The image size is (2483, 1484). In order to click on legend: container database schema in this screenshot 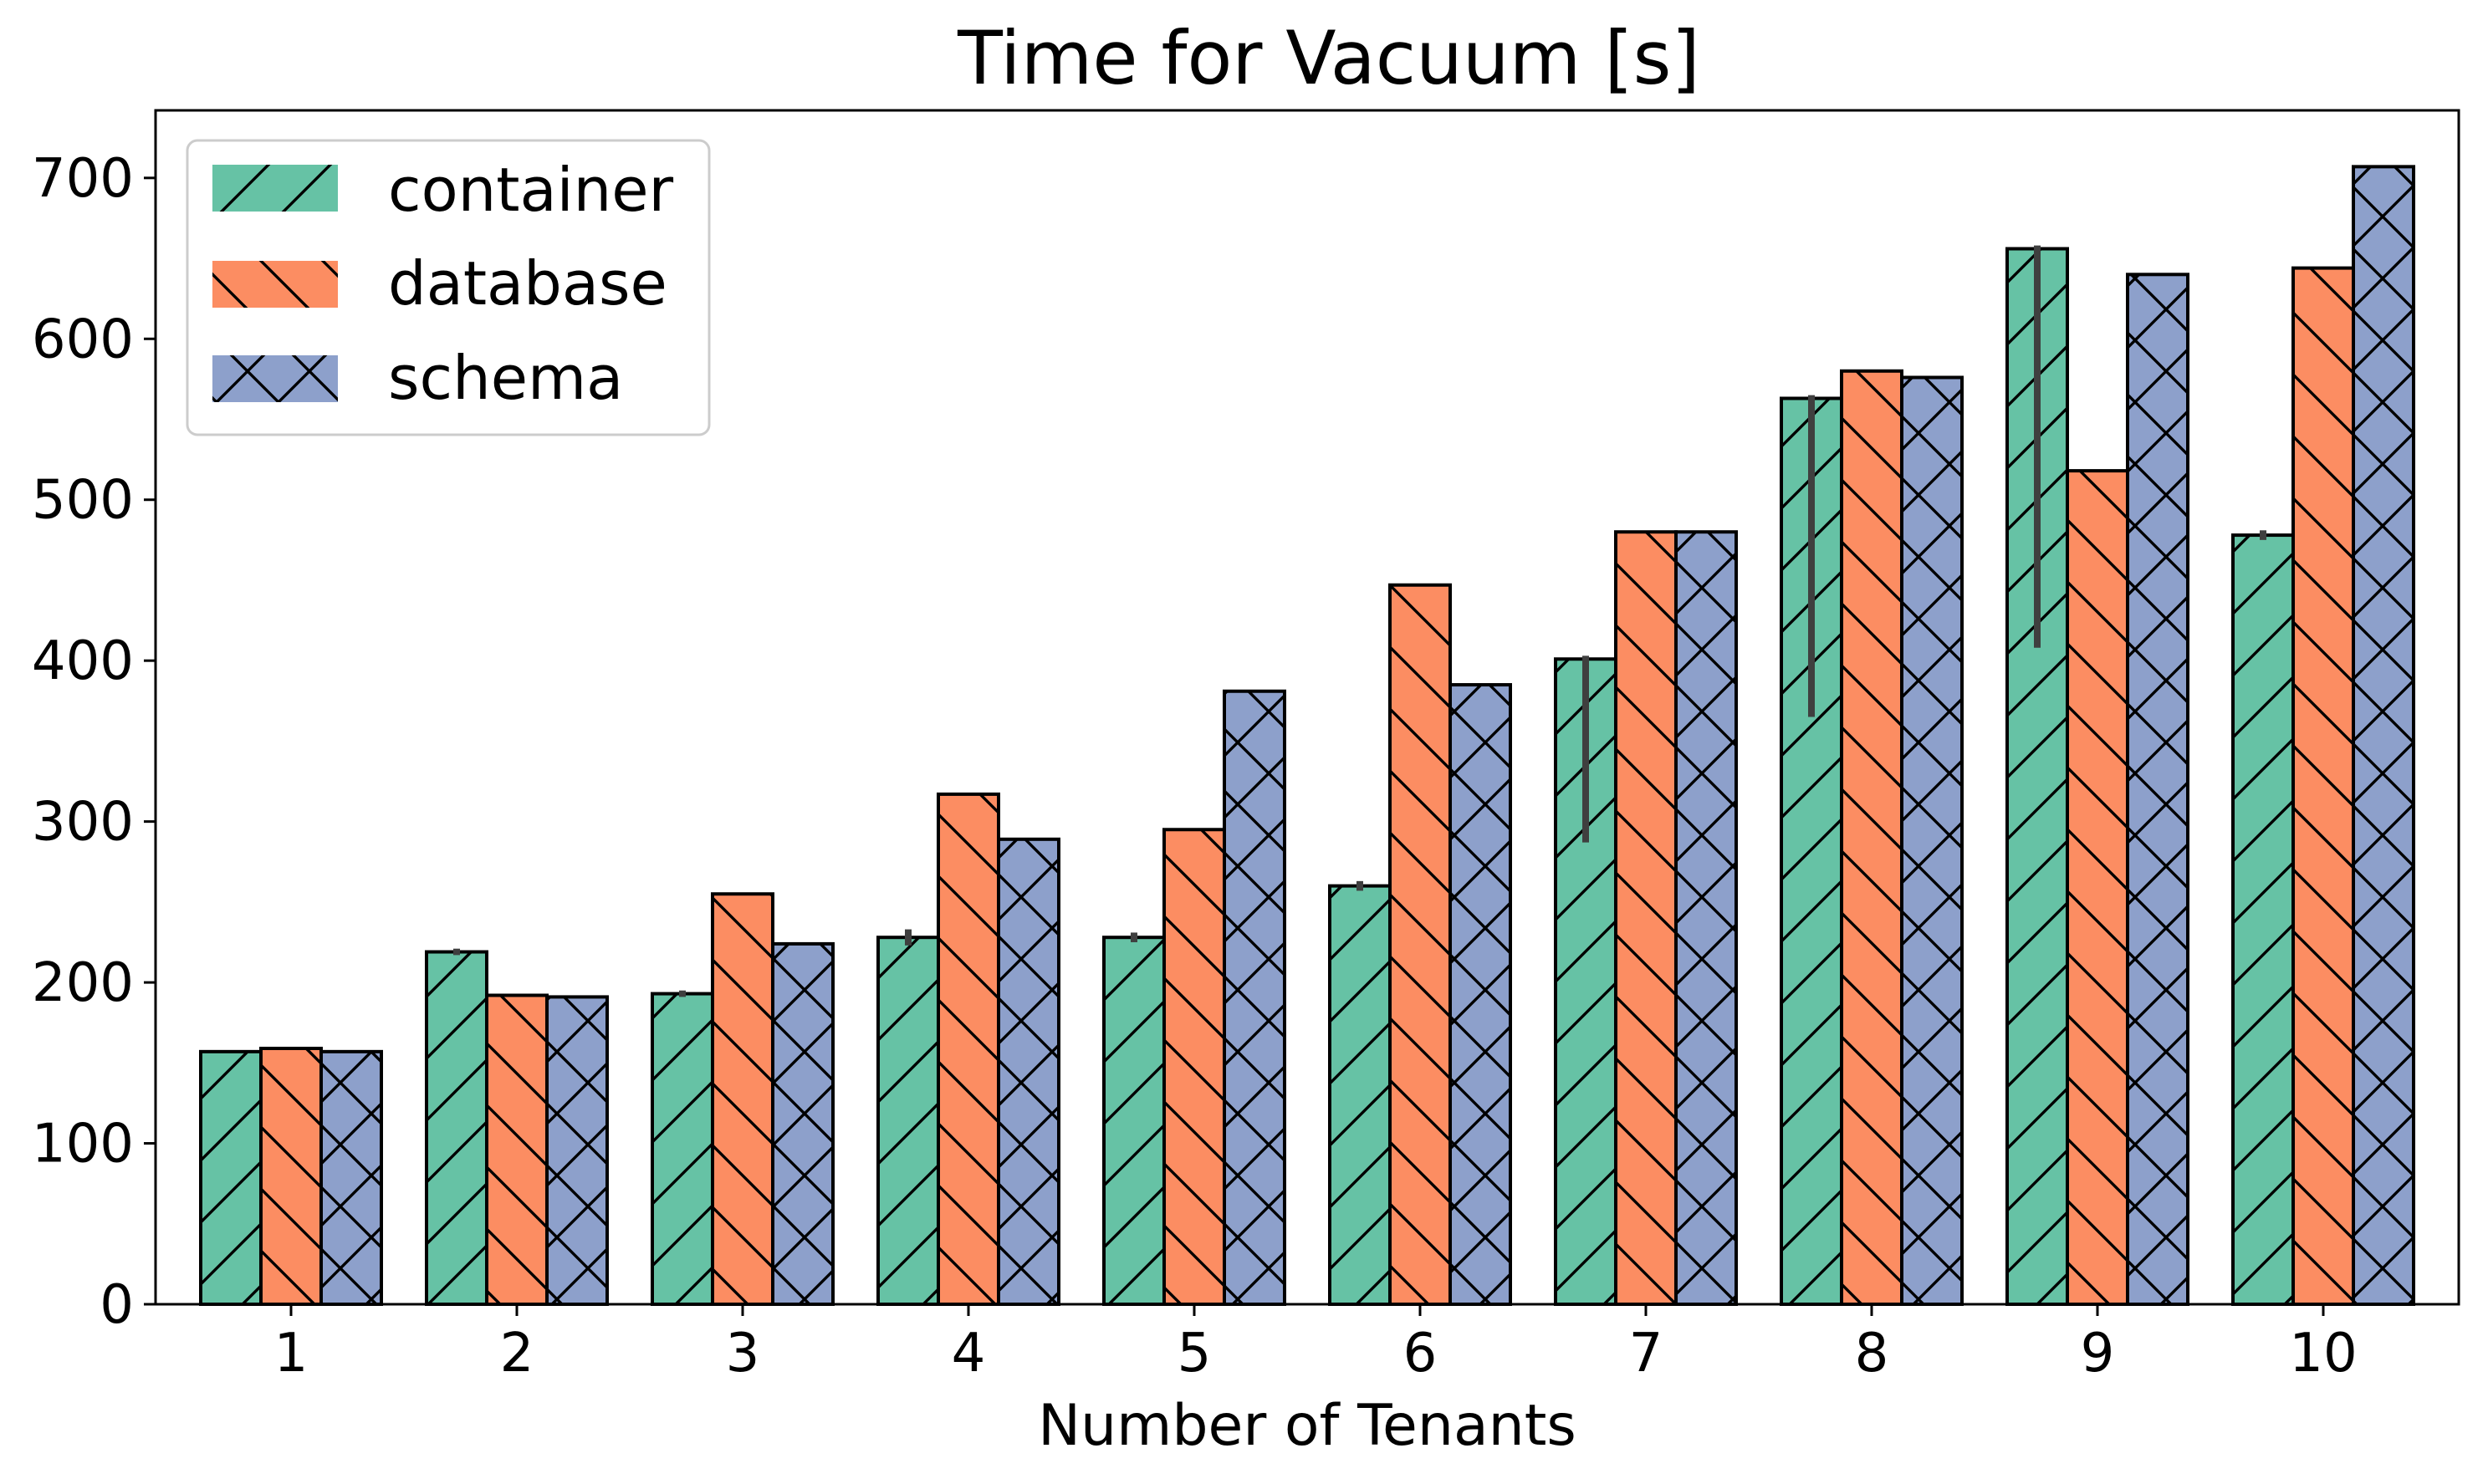, I will do `click(448, 287)`.